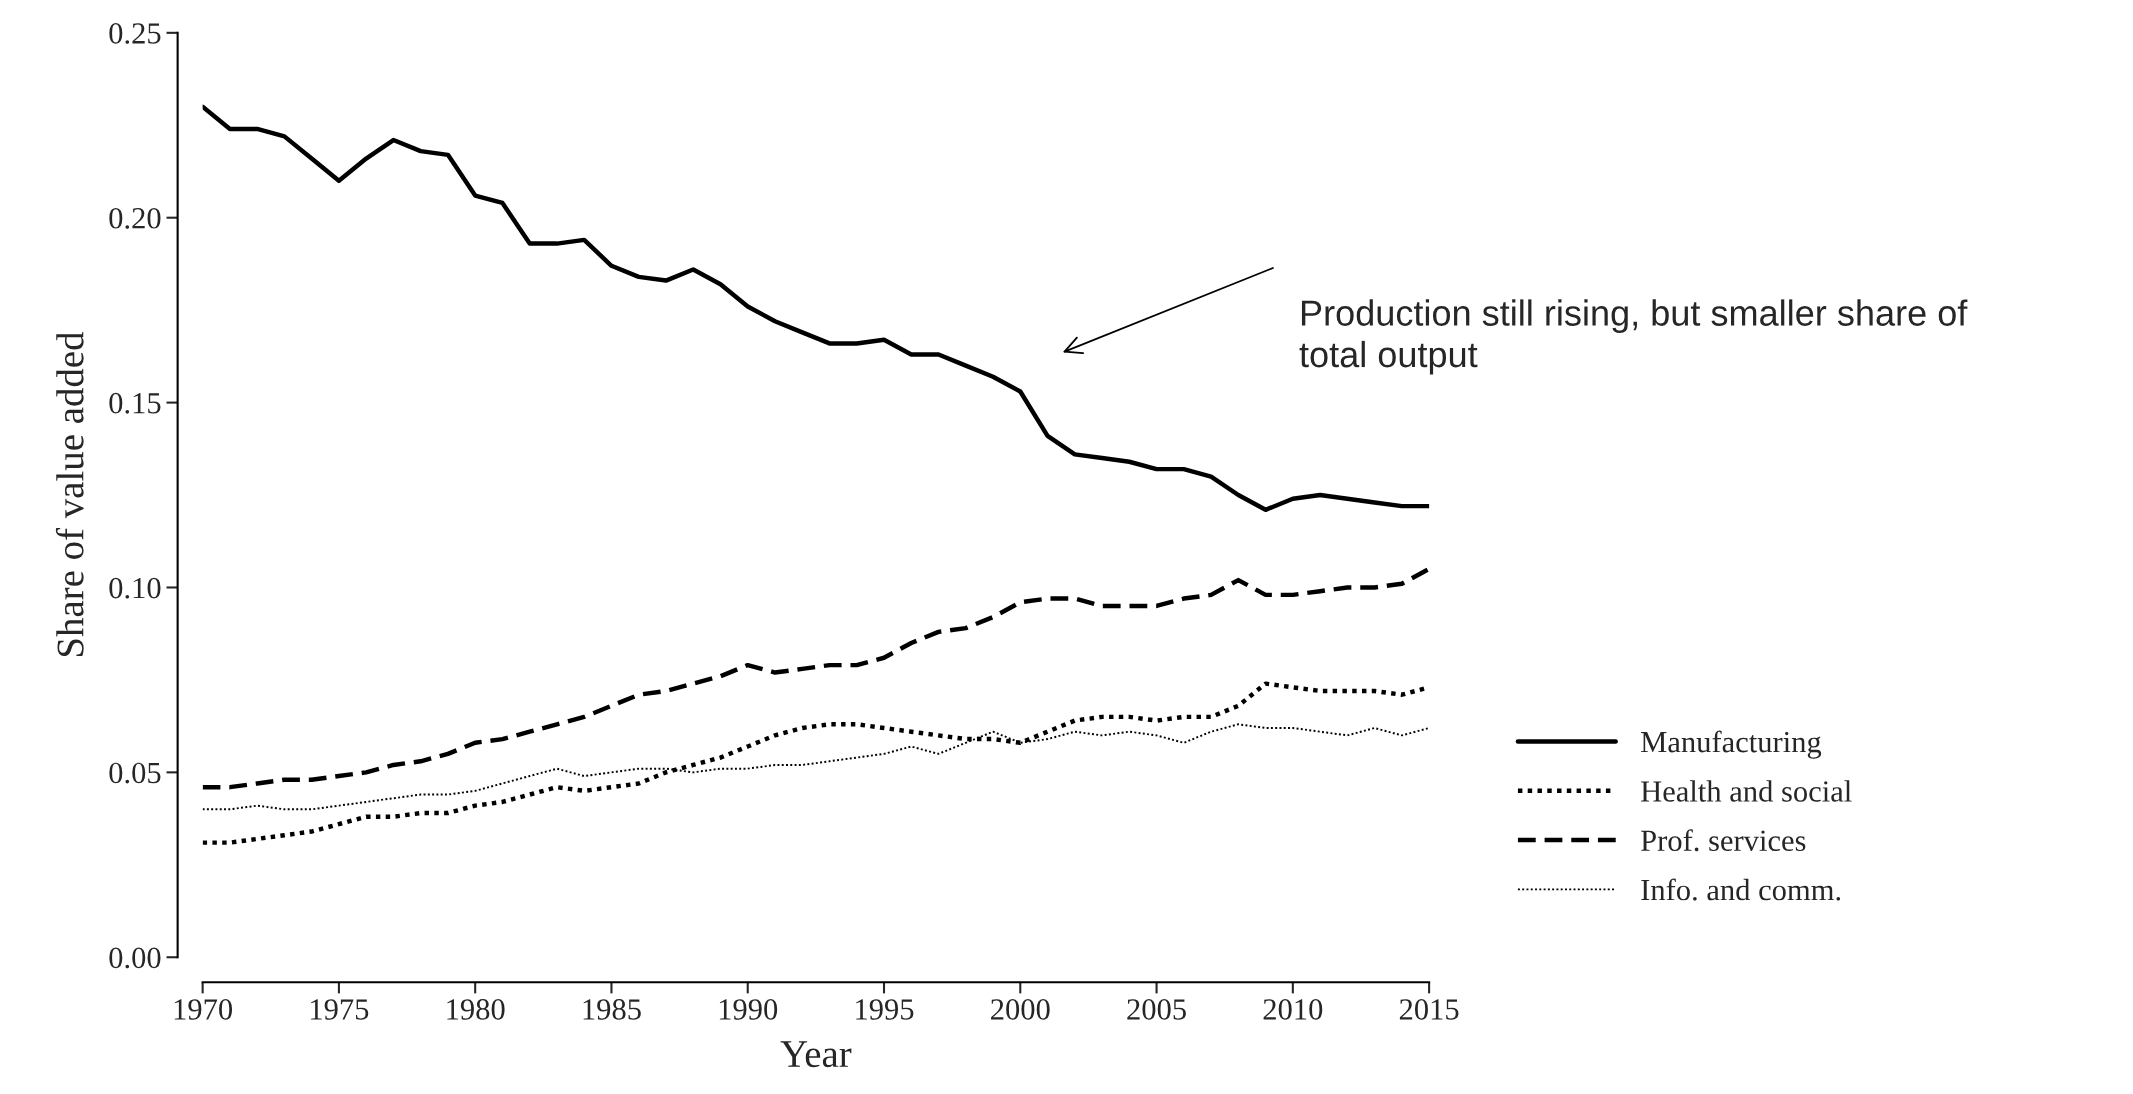 This screenshot has height=1094, width=2133. What do you see at coordinates (885, 1009) in the screenshot?
I see `x-tick-label: 1995` at bounding box center [885, 1009].